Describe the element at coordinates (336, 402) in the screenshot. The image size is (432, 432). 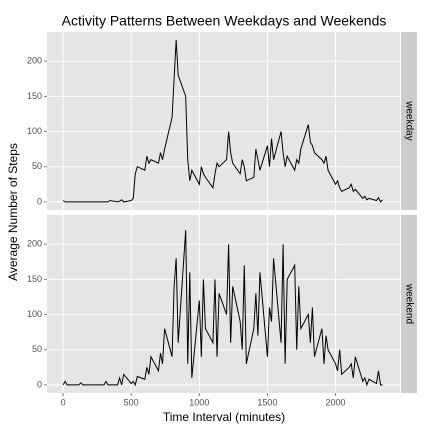
I see `x-tick-label: 2000` at that location.